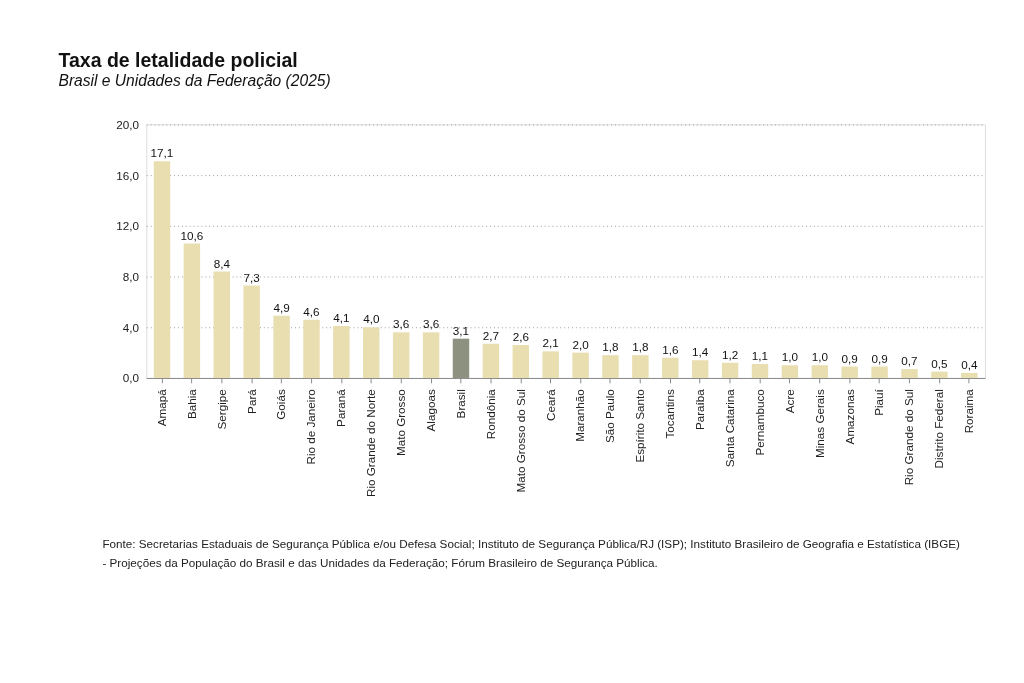 The image size is (1024, 683). I want to click on y-tick-label: 8,0, so click(131, 276).